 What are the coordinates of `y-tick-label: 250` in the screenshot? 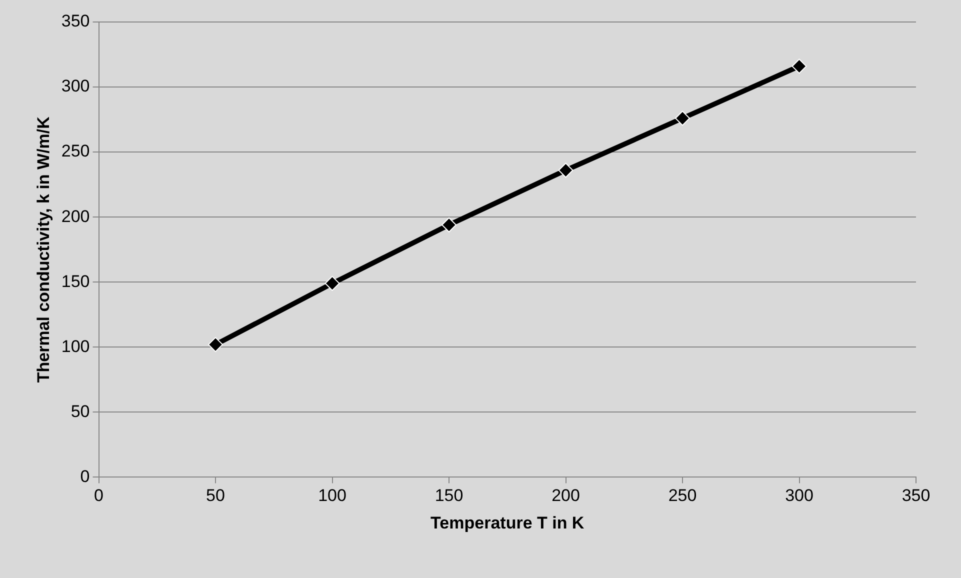 It's located at (75, 151).